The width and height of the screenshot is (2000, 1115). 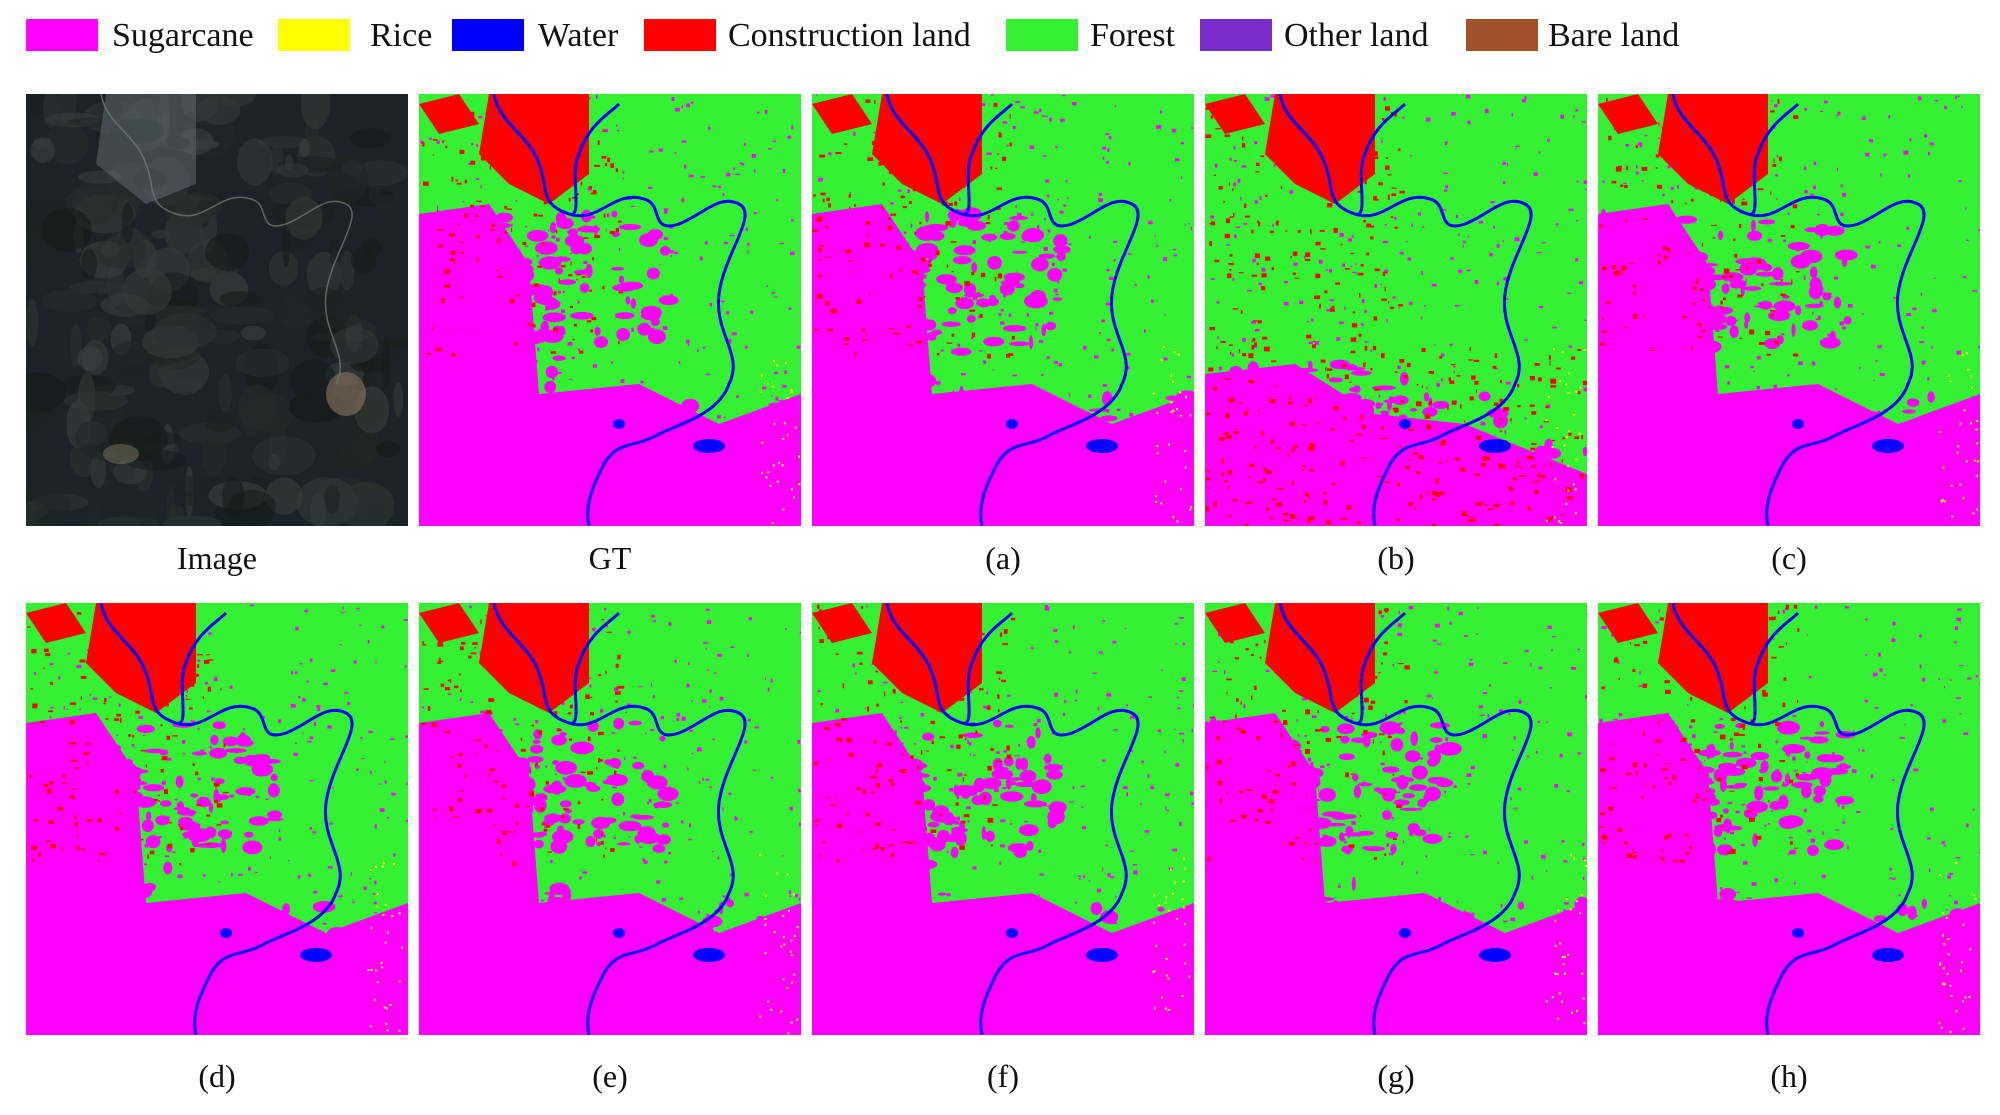 What do you see at coordinates (610, 558) in the screenshot?
I see `panel-caption: GT` at bounding box center [610, 558].